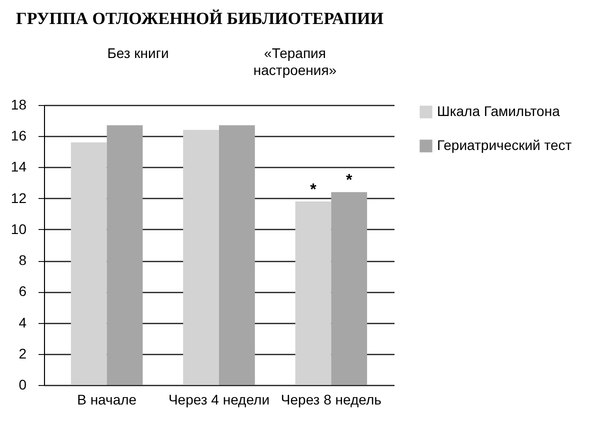  Describe the element at coordinates (138, 53) in the screenshot. I see `text: Без книги` at that location.